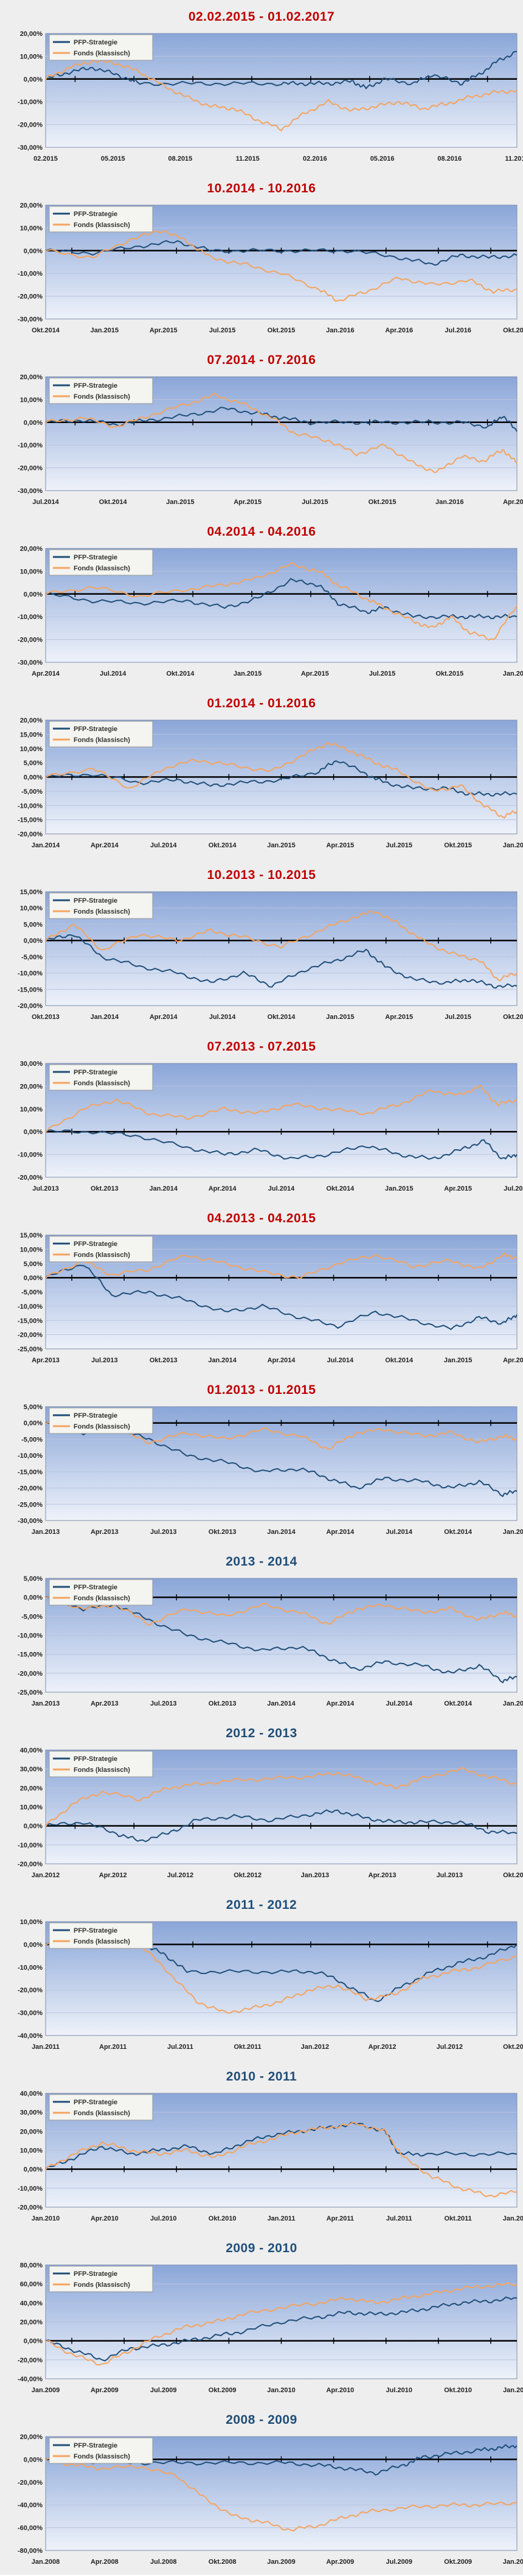 The width and height of the screenshot is (523, 2576). What do you see at coordinates (30, 148) in the screenshot?
I see `y-tick-label: -30,00%` at bounding box center [30, 148].